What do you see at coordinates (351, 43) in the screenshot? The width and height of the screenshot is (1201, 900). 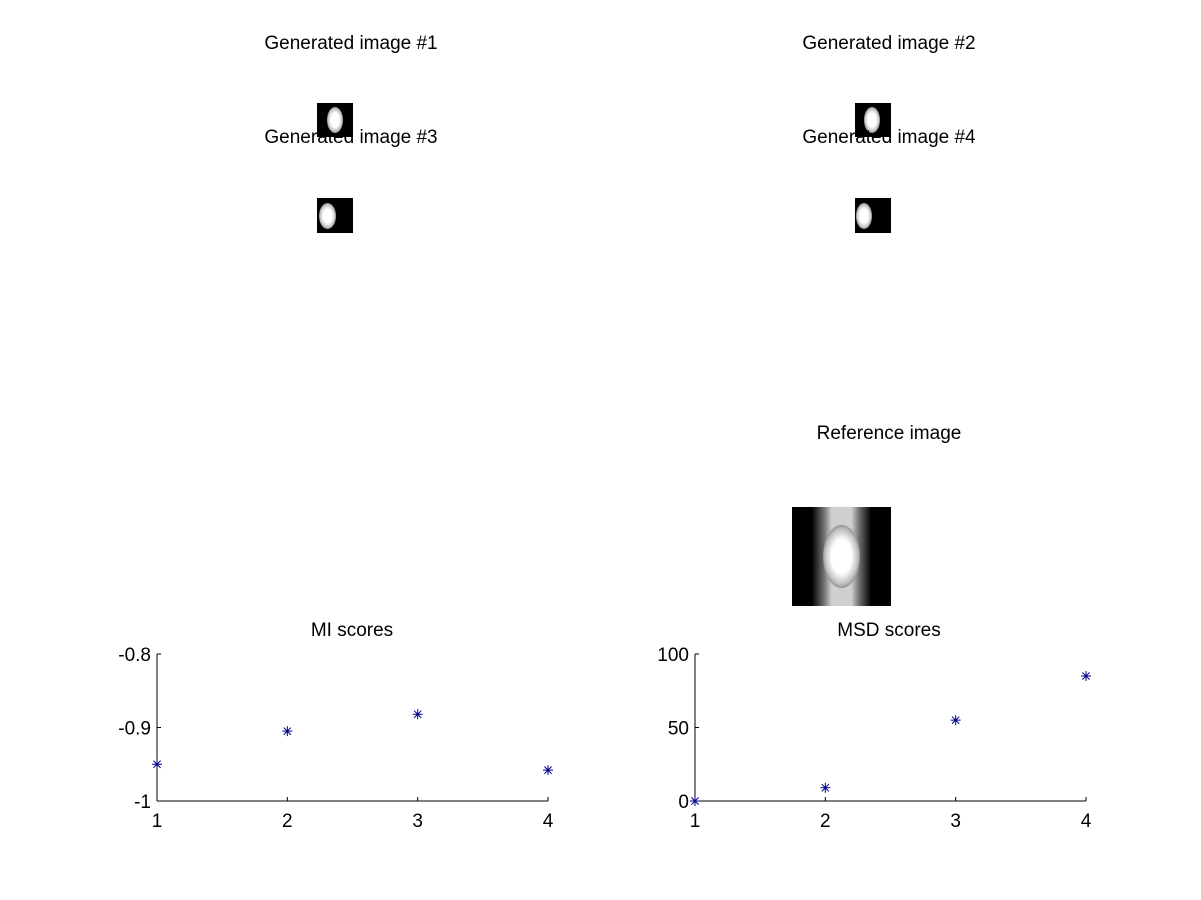 I see `generated-image-1-title: Generated image #1` at bounding box center [351, 43].